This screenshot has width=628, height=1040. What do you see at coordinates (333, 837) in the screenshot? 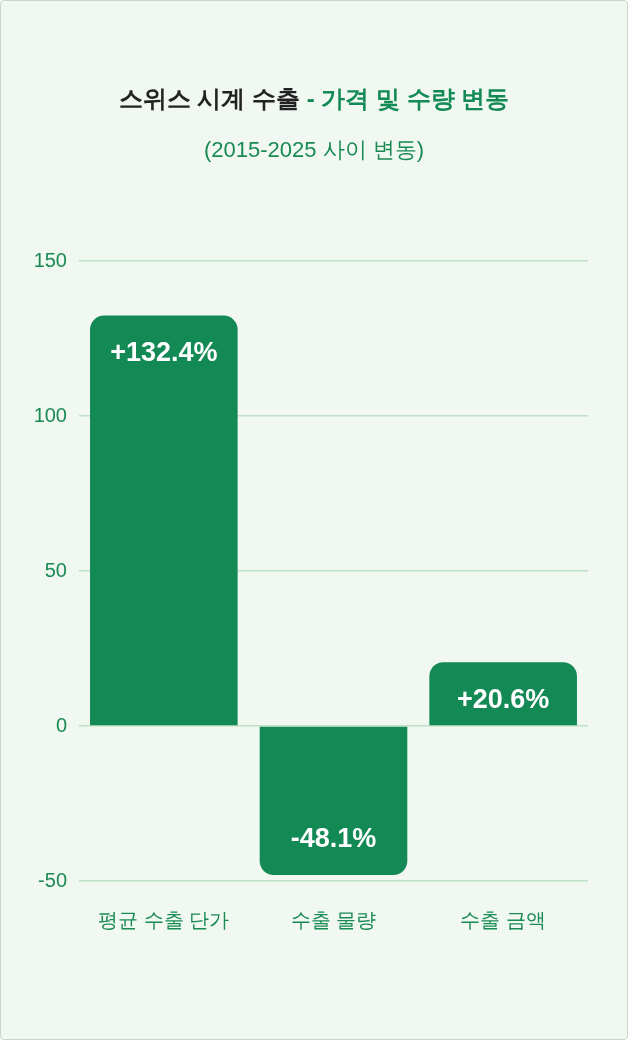
I see `data-label: -48.1%` at bounding box center [333, 837].